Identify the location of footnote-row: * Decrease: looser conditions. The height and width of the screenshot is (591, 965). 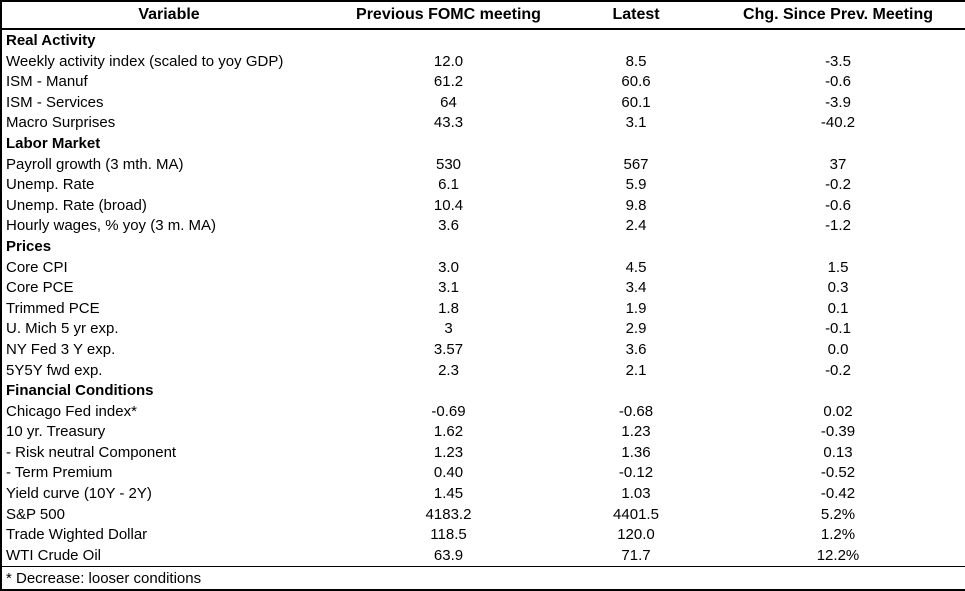
(483, 578).